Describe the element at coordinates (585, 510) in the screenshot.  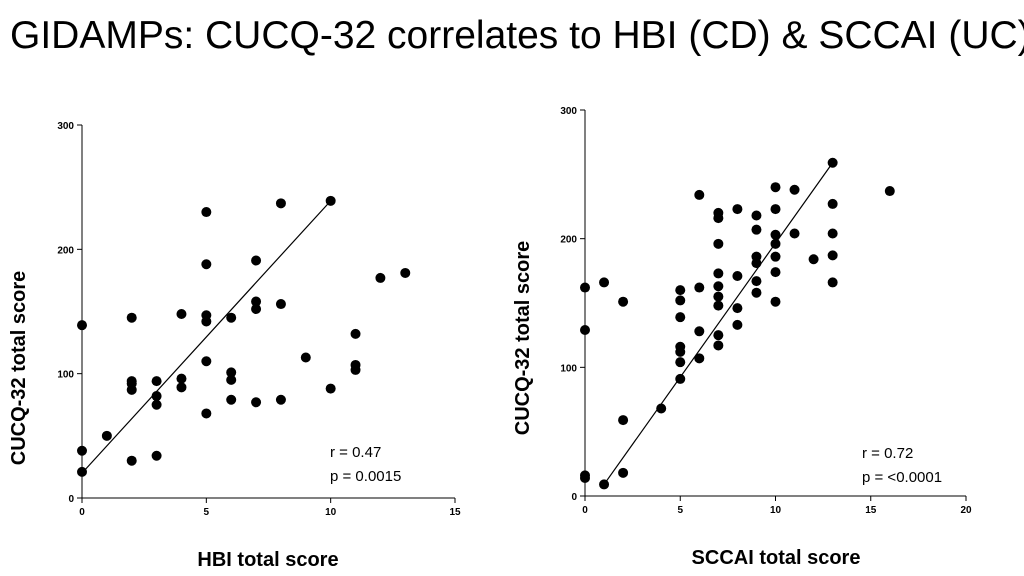
I see `sccai-x-tick-label: 0` at that location.